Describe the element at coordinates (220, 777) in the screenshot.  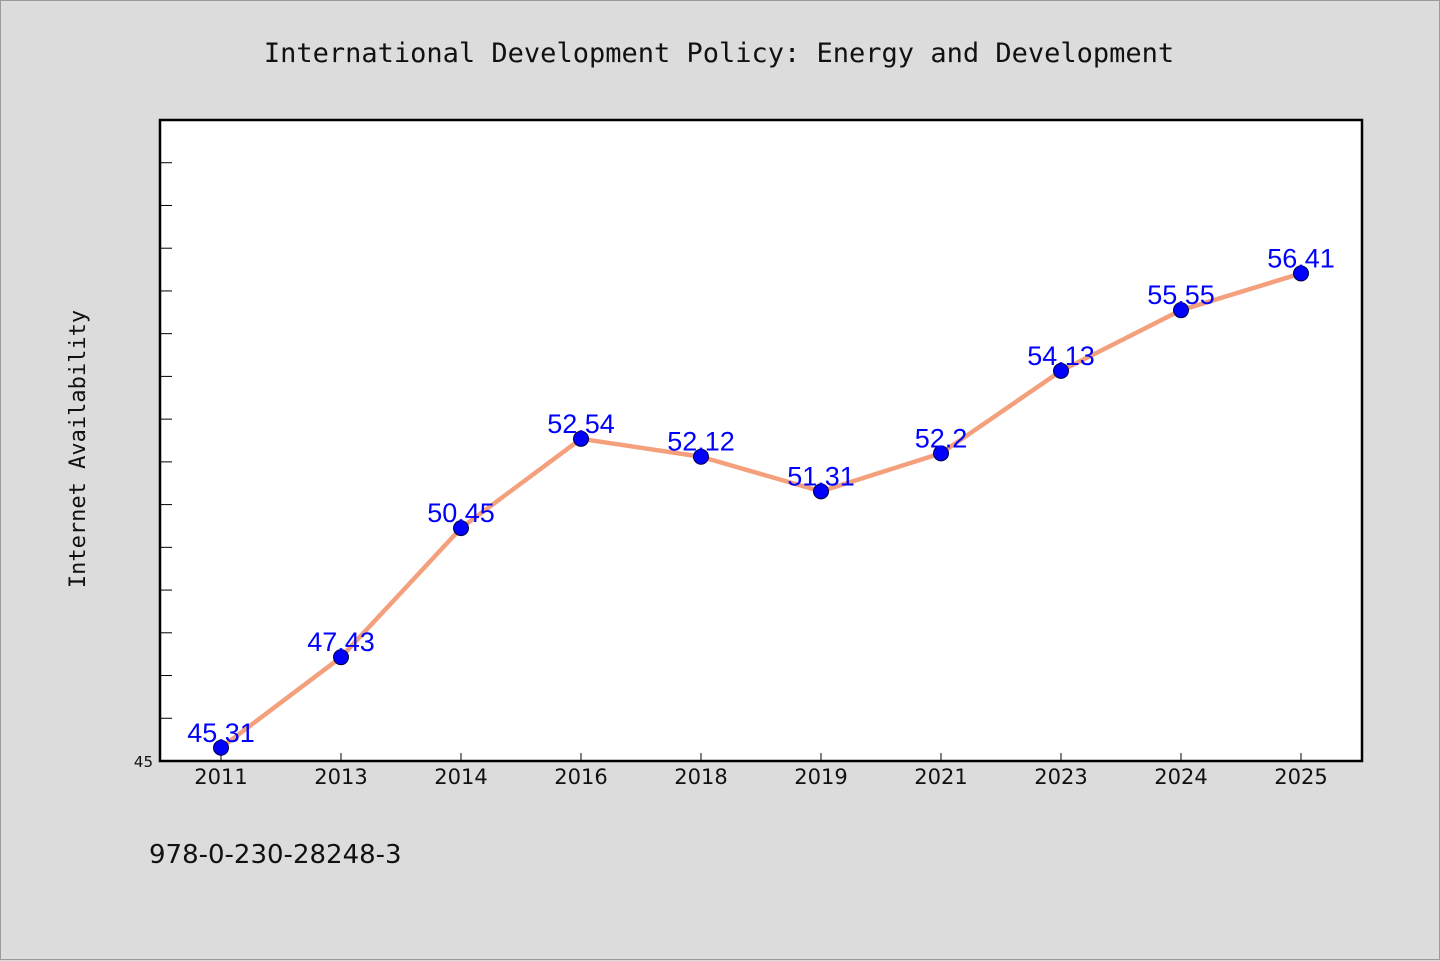
I see `x-tick-label: 2011` at that location.